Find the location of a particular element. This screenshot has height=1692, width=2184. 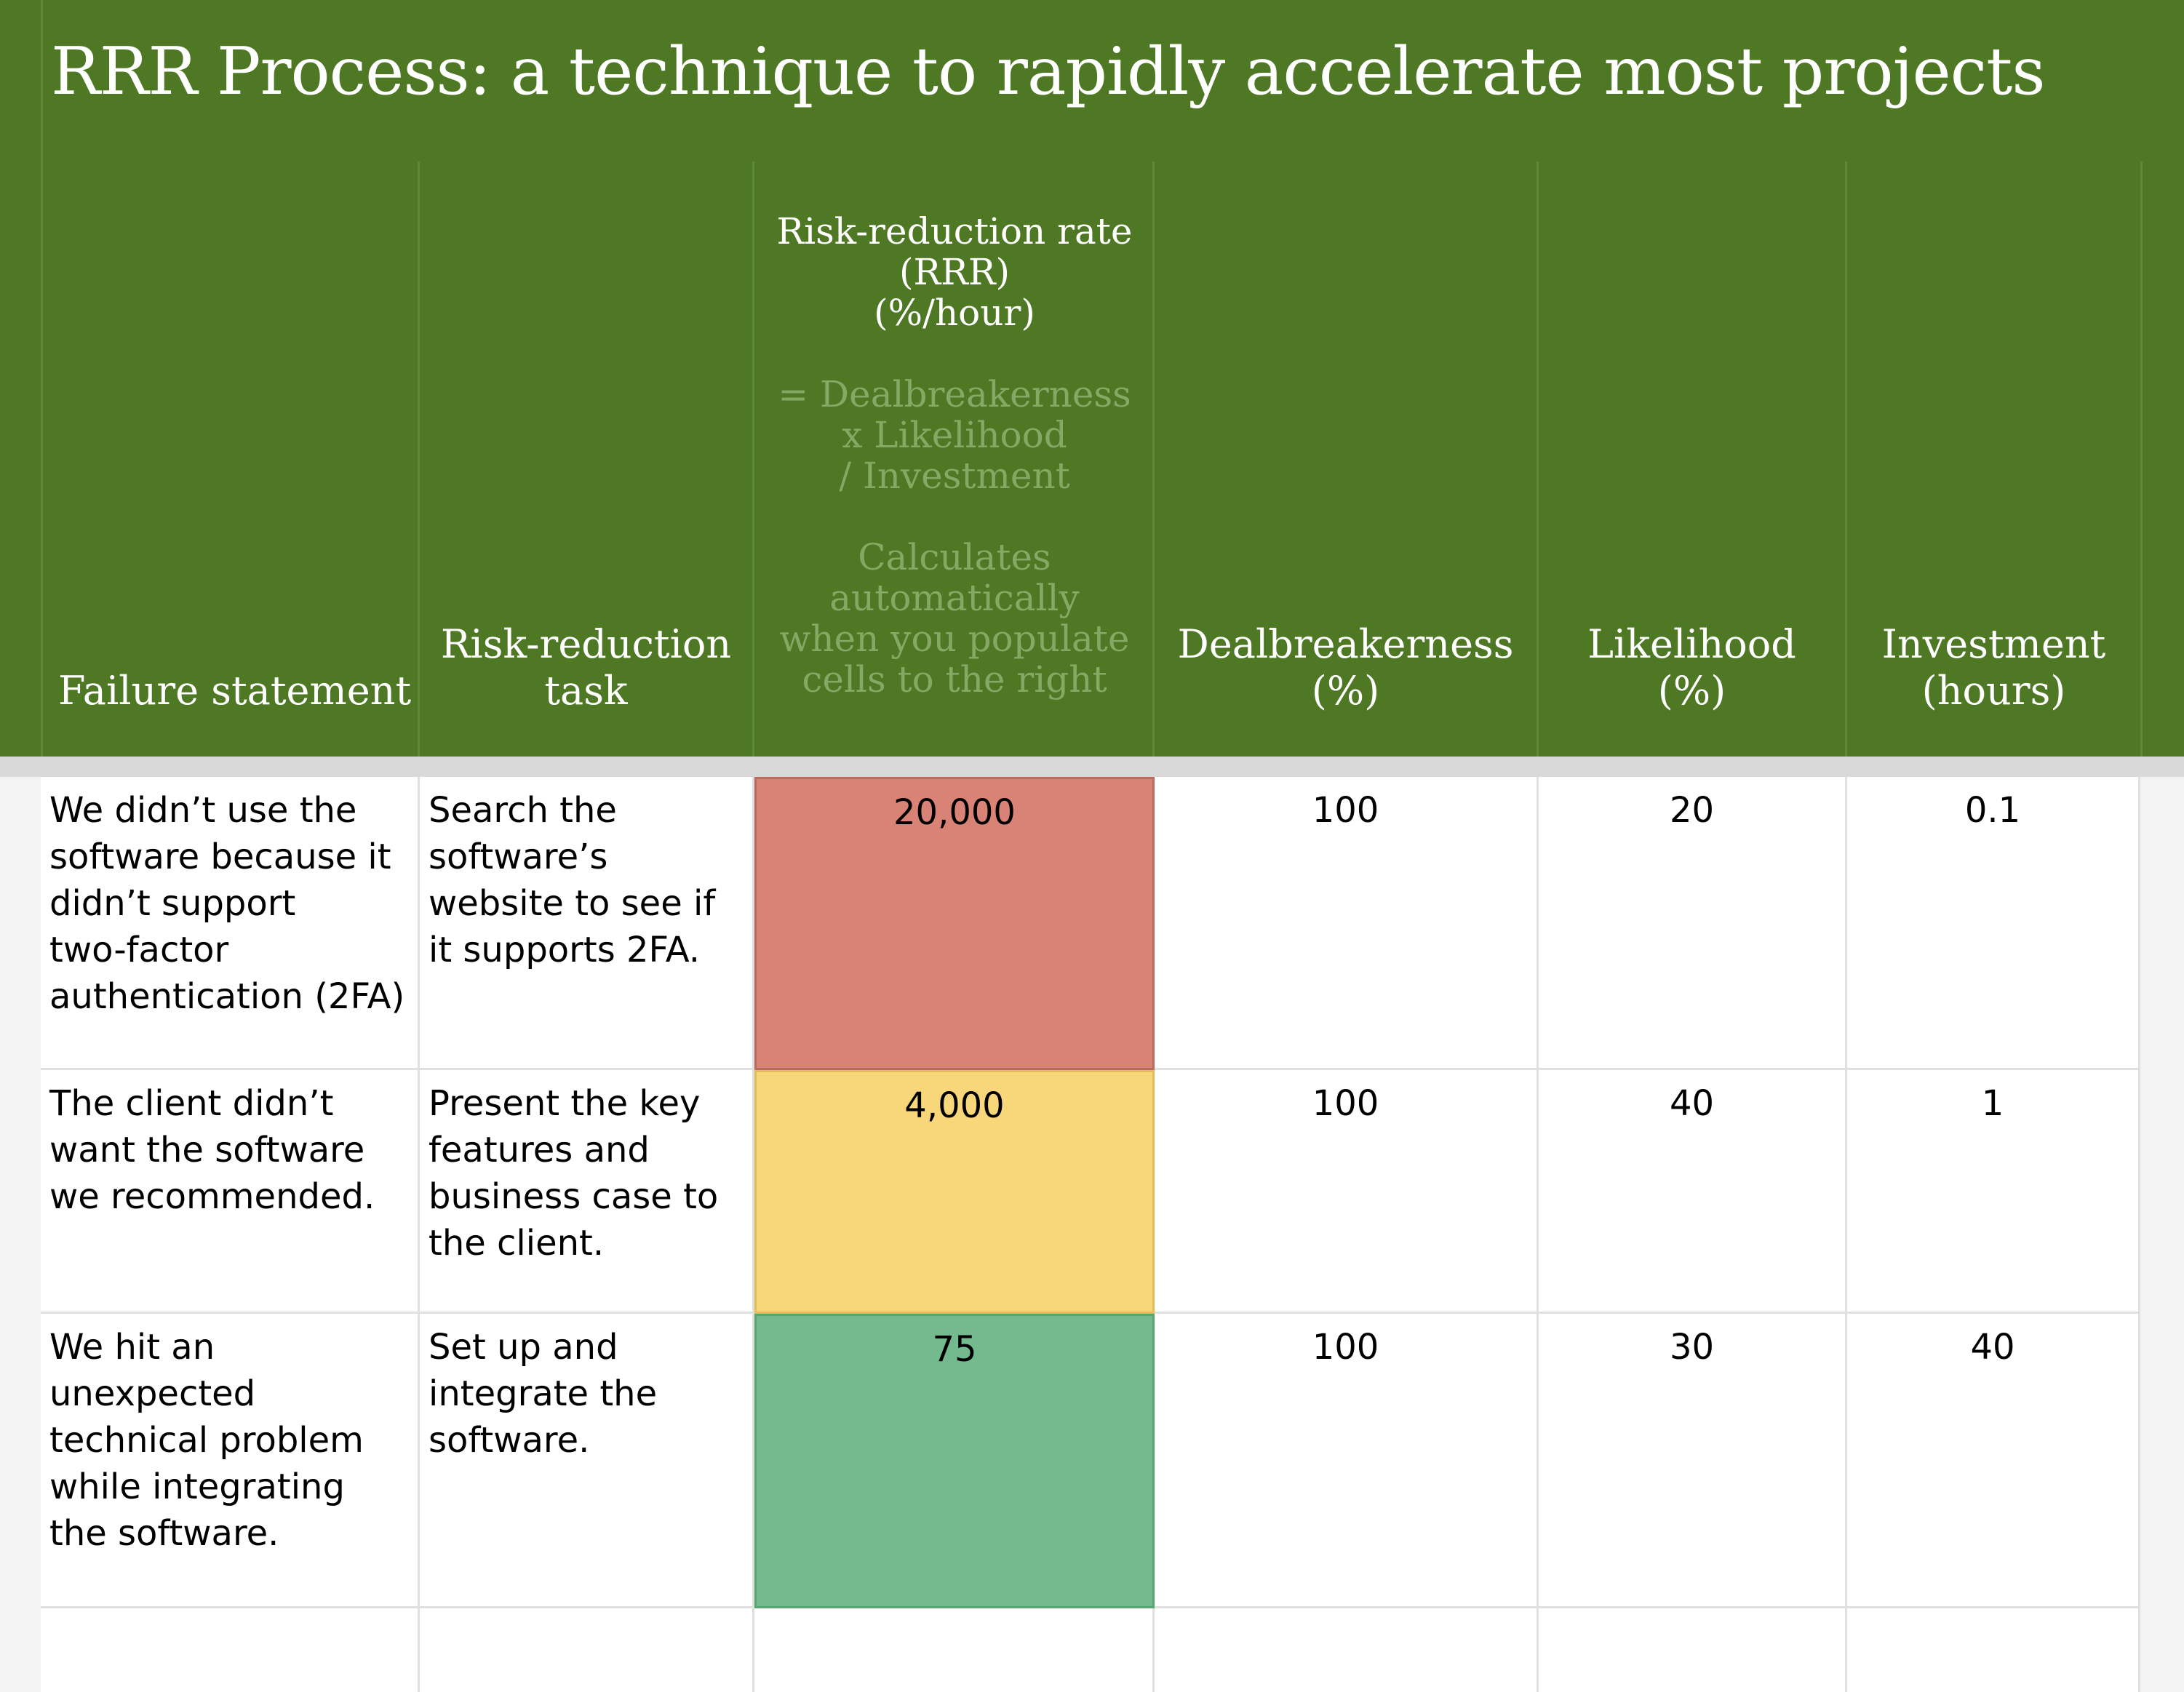

formula-line2: x Likelihood is located at coordinates (954, 435).